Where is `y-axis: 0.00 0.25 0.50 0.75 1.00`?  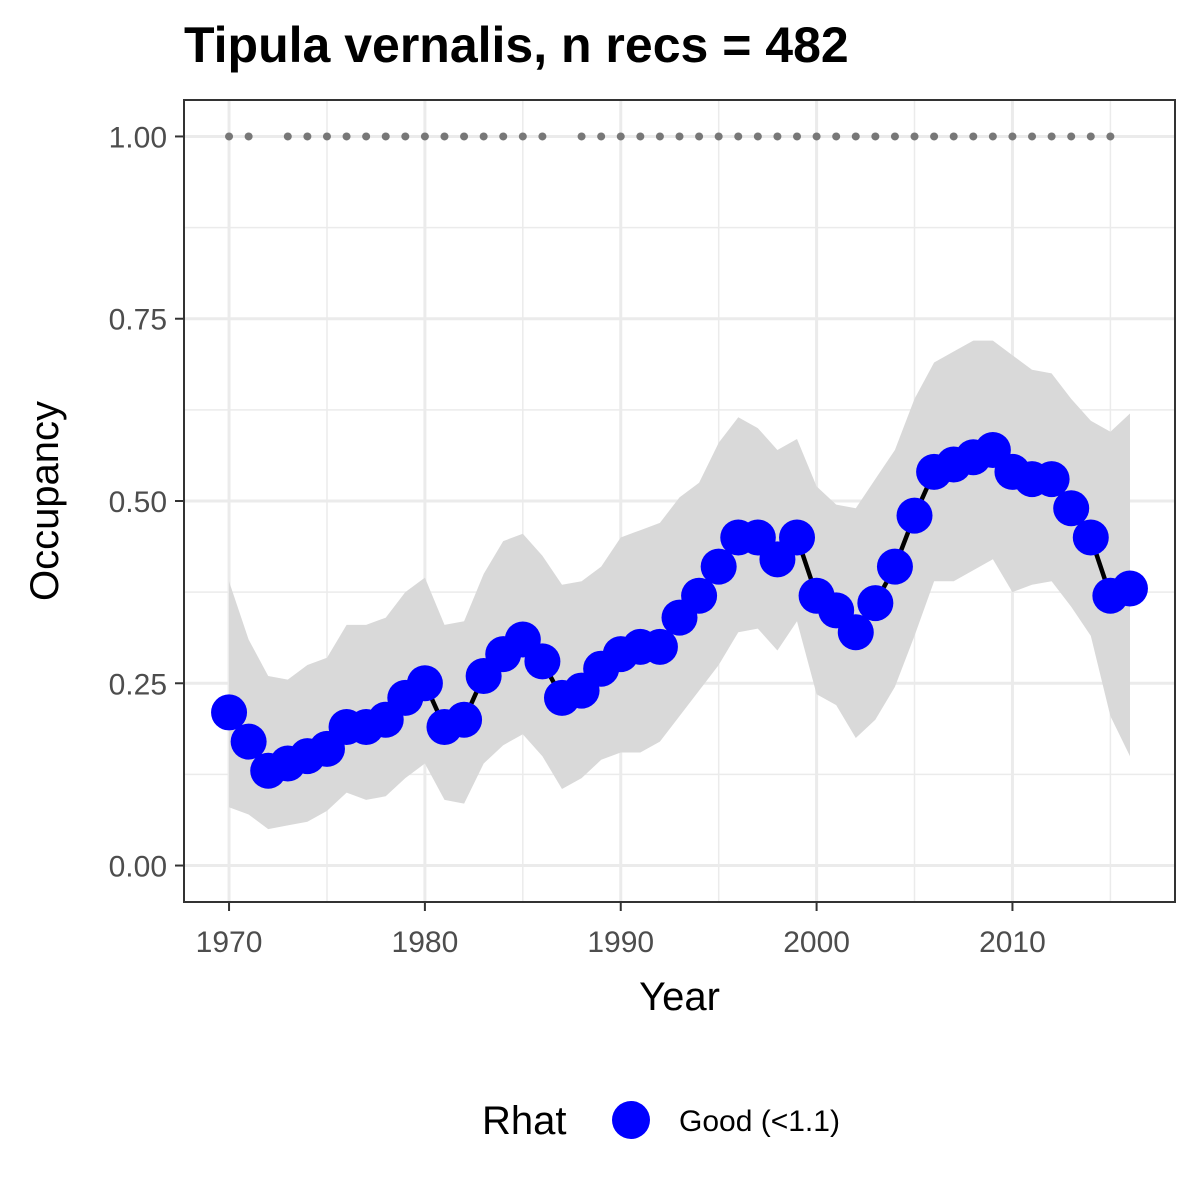
y-axis: 0.00 0.25 0.50 0.75 1.00 is located at coordinates (146, 502).